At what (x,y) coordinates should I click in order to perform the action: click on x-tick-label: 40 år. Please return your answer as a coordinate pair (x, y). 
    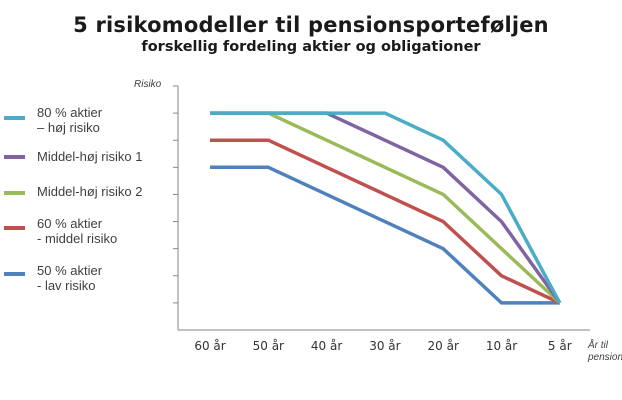
    Looking at the image, I should click on (326, 346).